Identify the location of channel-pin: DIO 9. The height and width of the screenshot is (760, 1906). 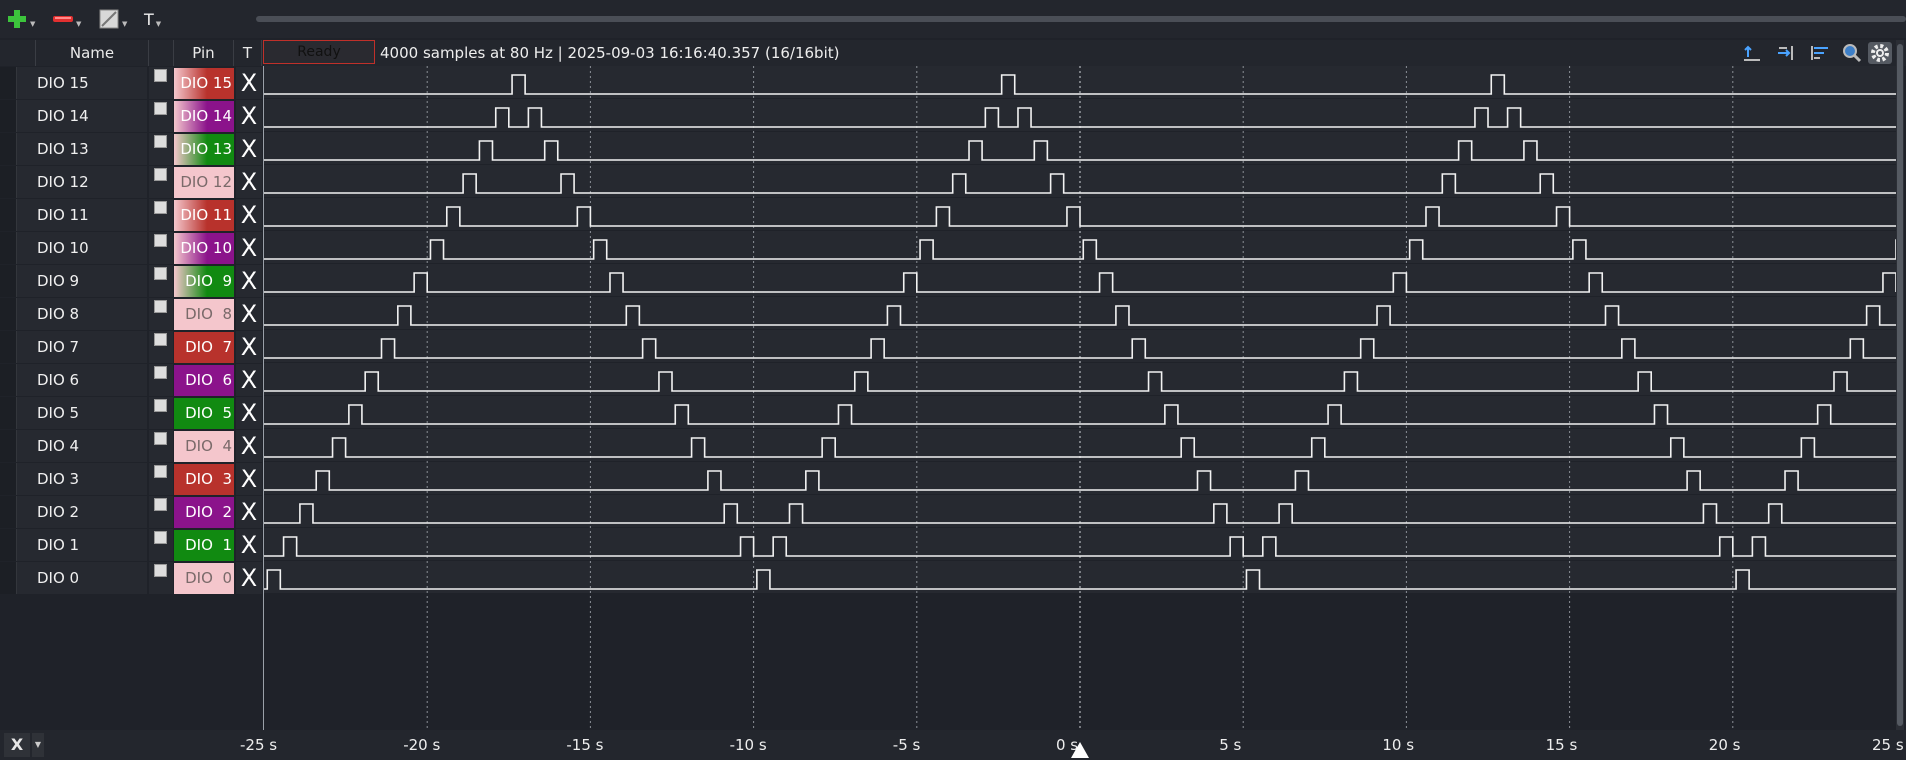
(204, 281).